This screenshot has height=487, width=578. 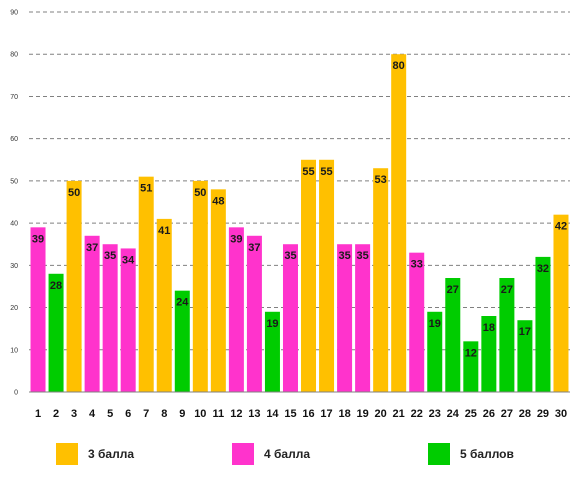 What do you see at coordinates (381, 180) in the screenshot?
I see `data-label: 53` at bounding box center [381, 180].